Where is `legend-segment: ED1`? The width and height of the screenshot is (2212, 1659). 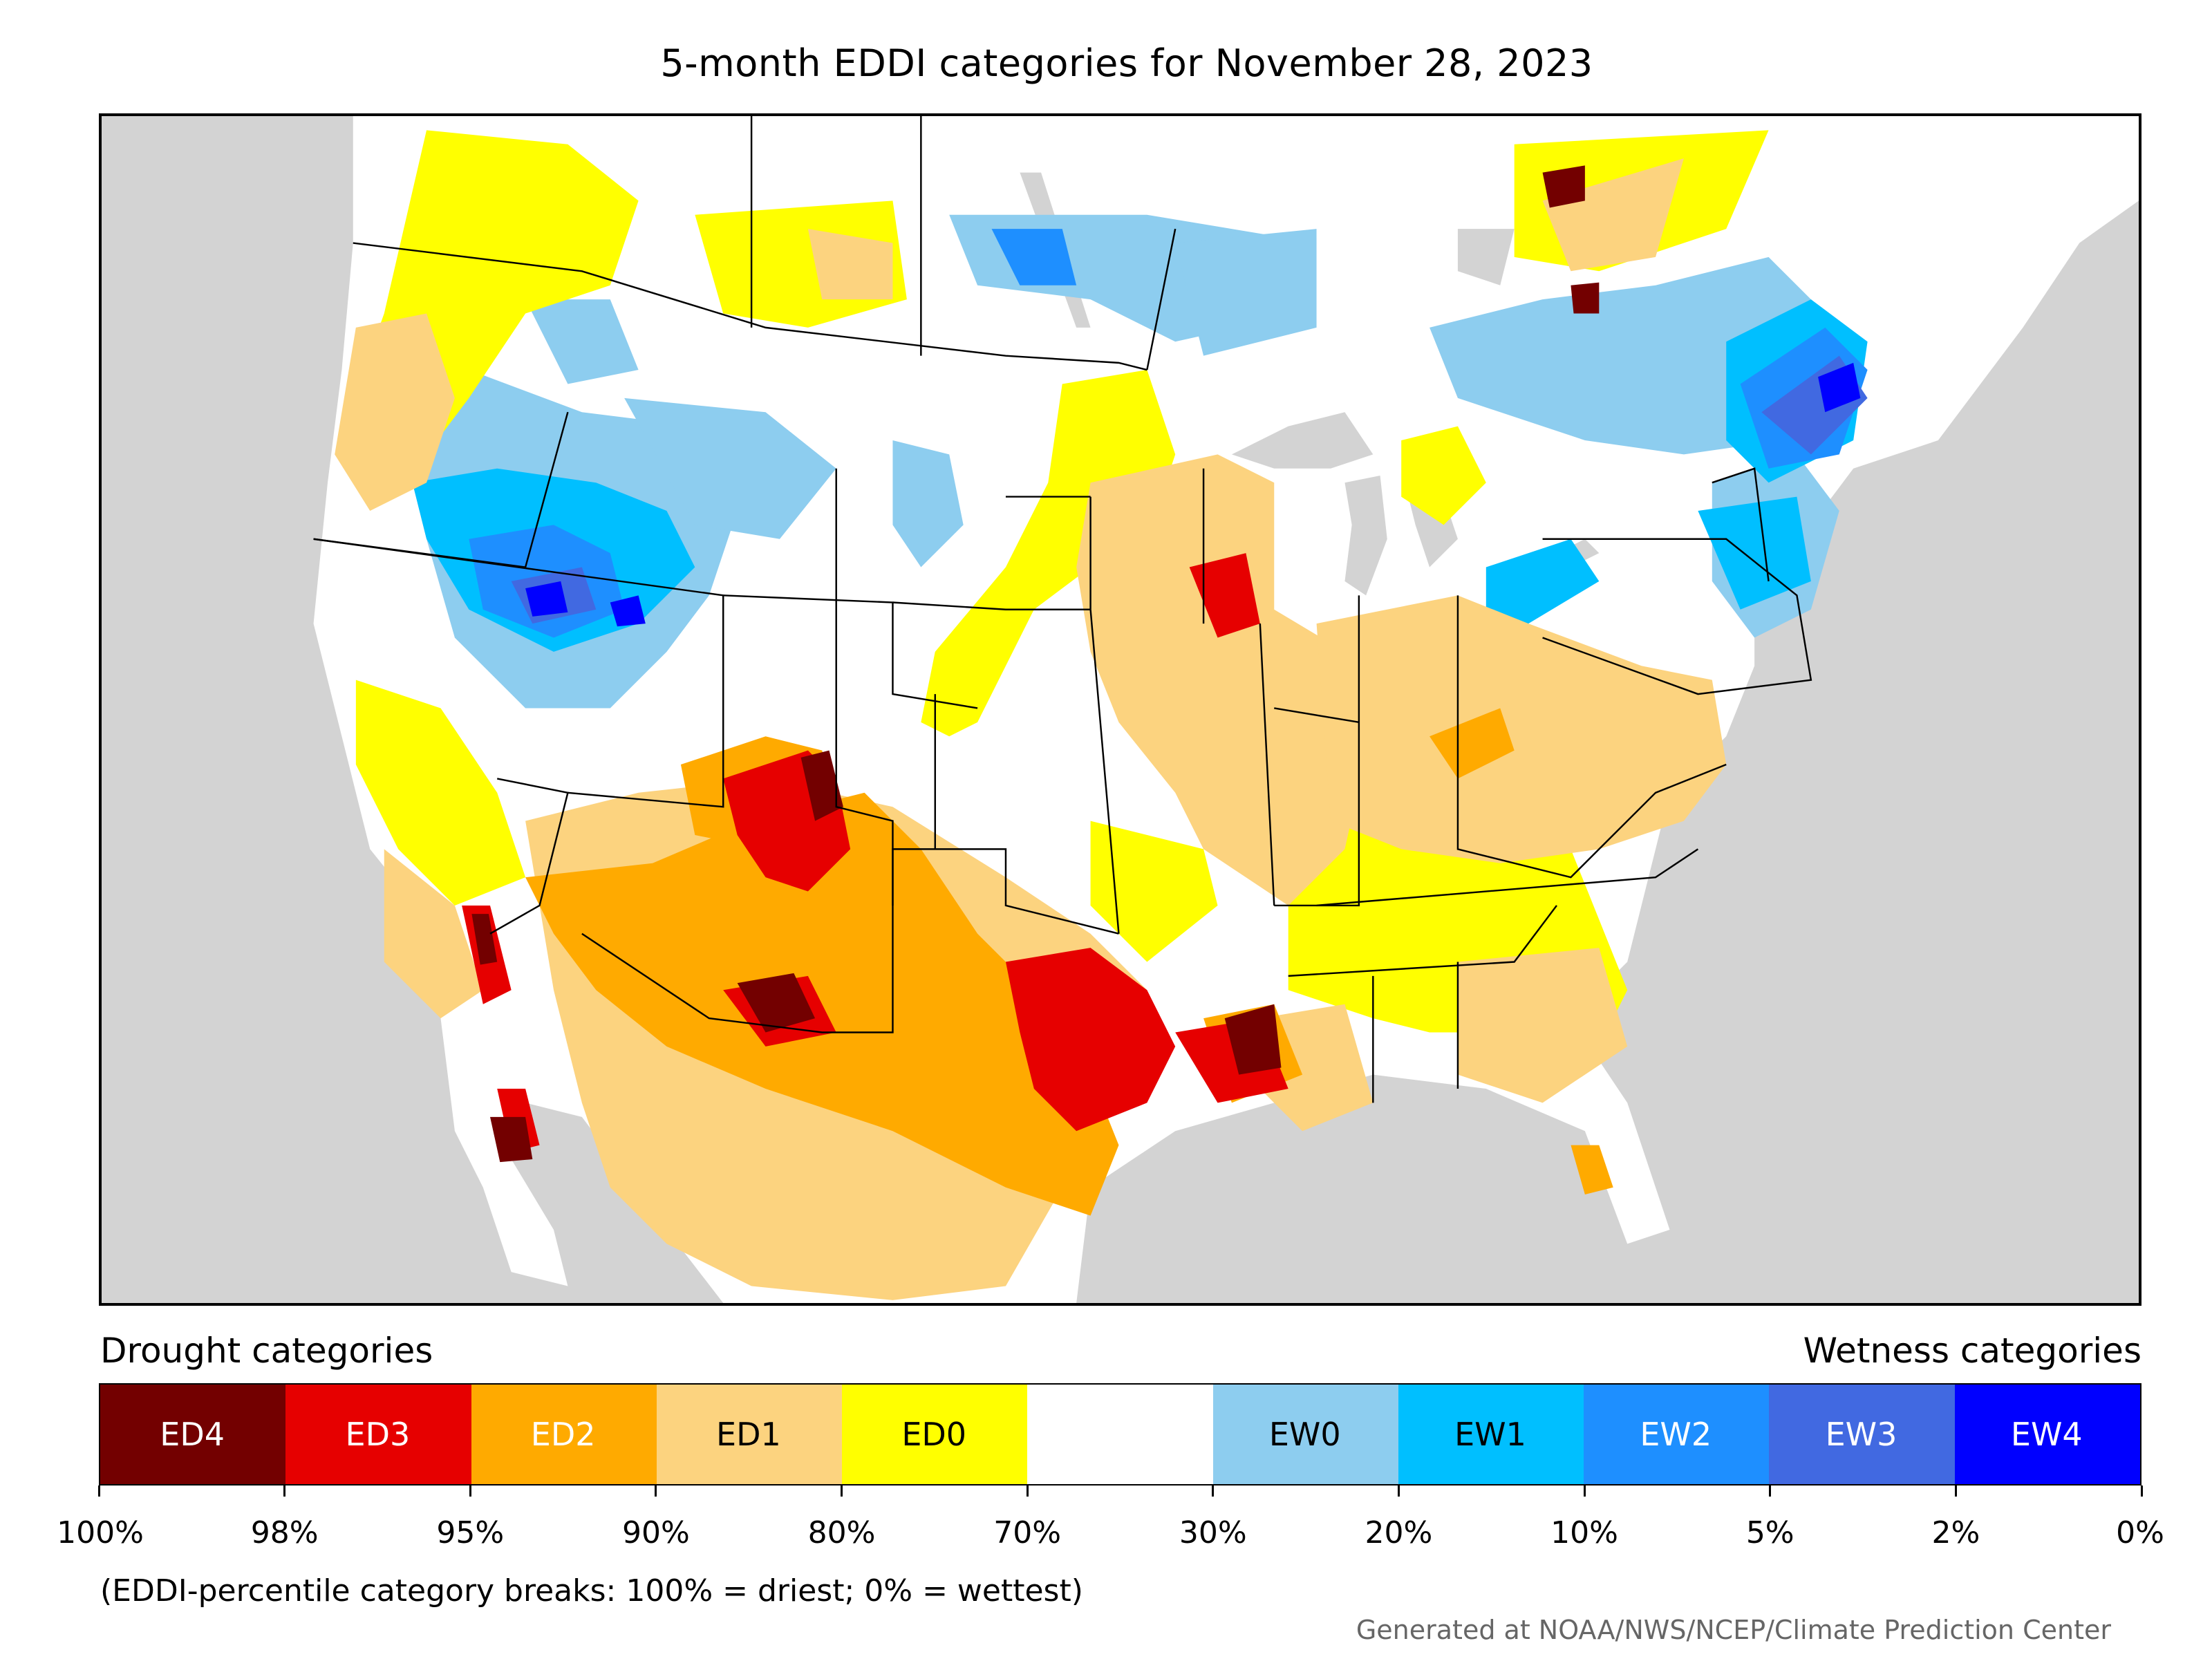
legend-segment: ED1 is located at coordinates (749, 1434).